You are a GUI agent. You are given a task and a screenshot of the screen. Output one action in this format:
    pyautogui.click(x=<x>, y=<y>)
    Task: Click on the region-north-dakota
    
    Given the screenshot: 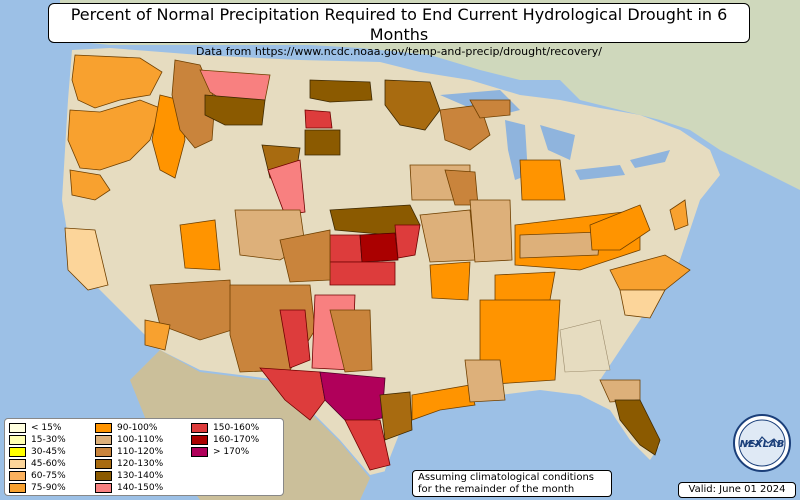 What is the action you would take?
    pyautogui.click(x=341, y=91)
    